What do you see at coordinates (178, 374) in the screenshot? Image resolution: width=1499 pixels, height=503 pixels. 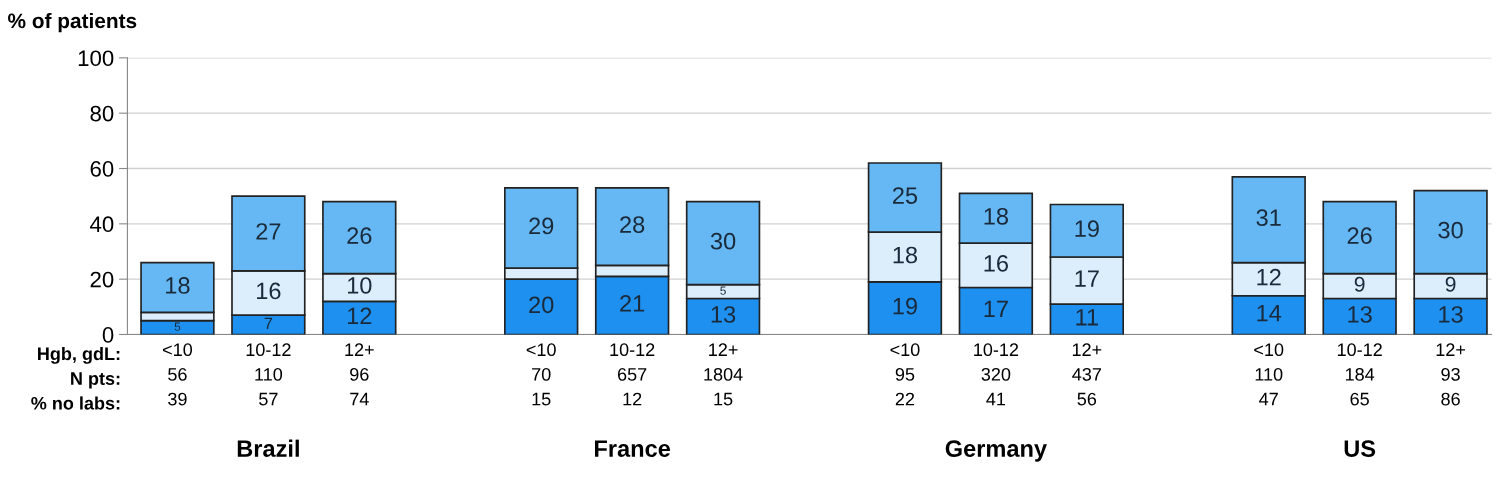 I see `x-tick-label: <10 56 39` at bounding box center [178, 374].